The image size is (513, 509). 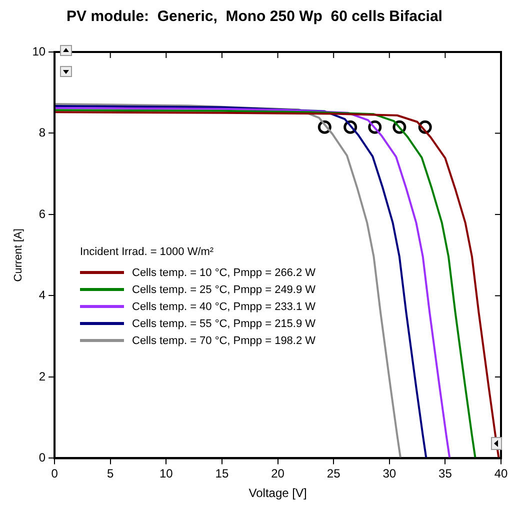 What do you see at coordinates (277, 493) in the screenshot?
I see `x-axis-title: Voltage [V]` at bounding box center [277, 493].